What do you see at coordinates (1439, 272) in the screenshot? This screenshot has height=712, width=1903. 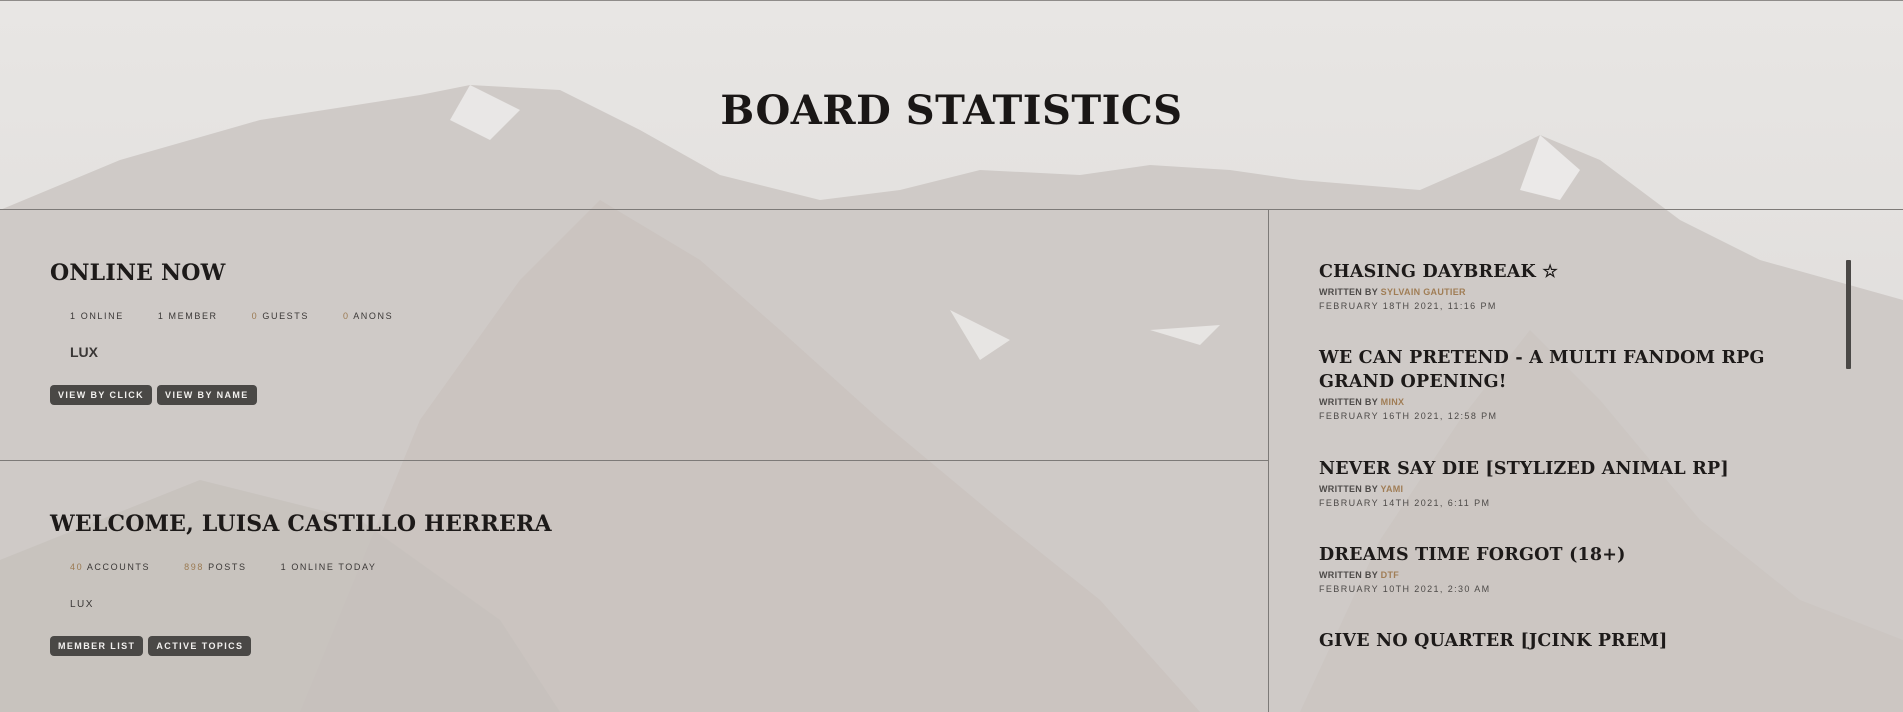 I see `topic-title-link: CHASING DAYBREAK ☆` at bounding box center [1439, 272].